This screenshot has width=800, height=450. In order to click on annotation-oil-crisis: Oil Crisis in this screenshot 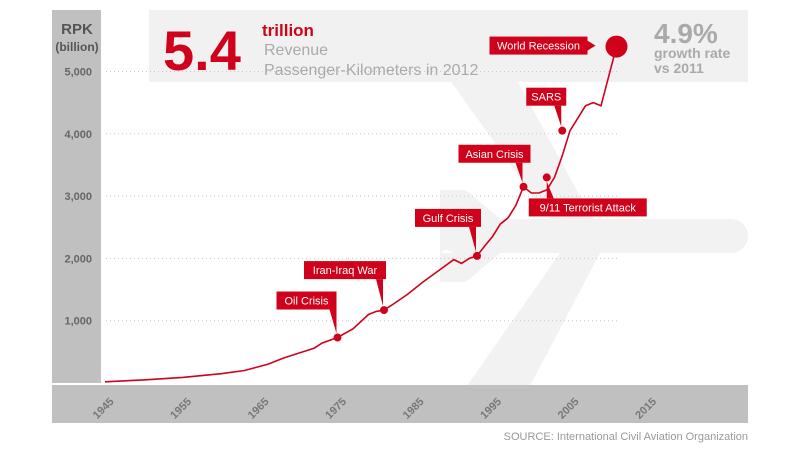, I will do `click(309, 316)`.